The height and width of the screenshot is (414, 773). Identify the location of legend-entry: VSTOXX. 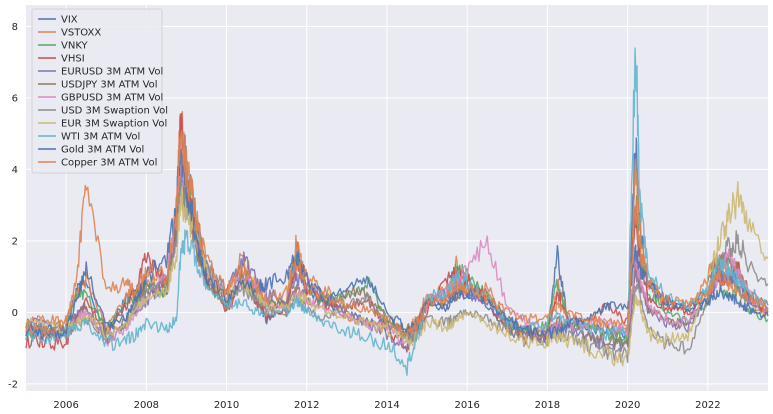
(81, 33).